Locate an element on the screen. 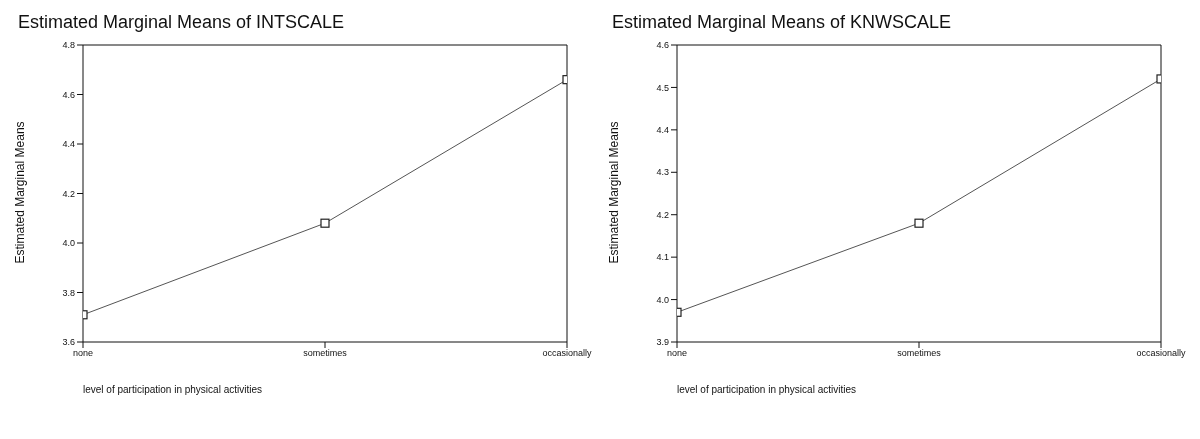 The height and width of the screenshot is (439, 1200). y-tick-label: 3.6 is located at coordinates (68, 342).